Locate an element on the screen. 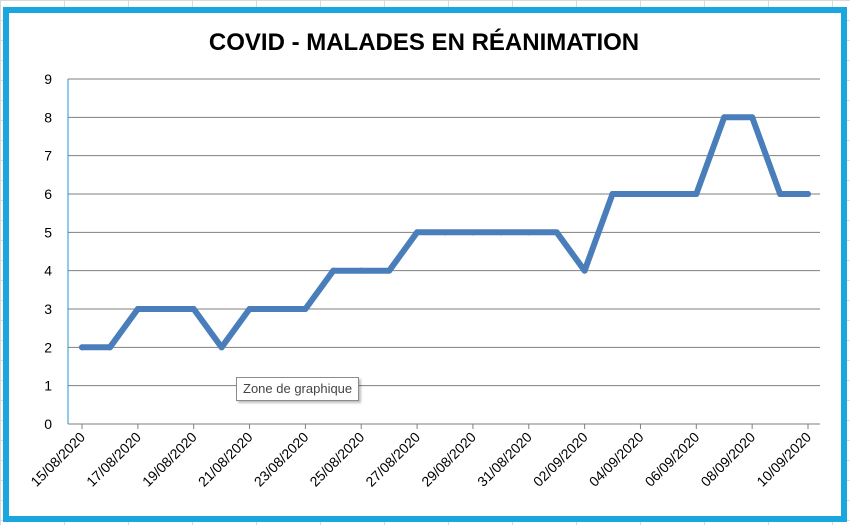 This screenshot has width=850, height=525. x-tick-label: 21/08/2020 is located at coordinates (225, 459).